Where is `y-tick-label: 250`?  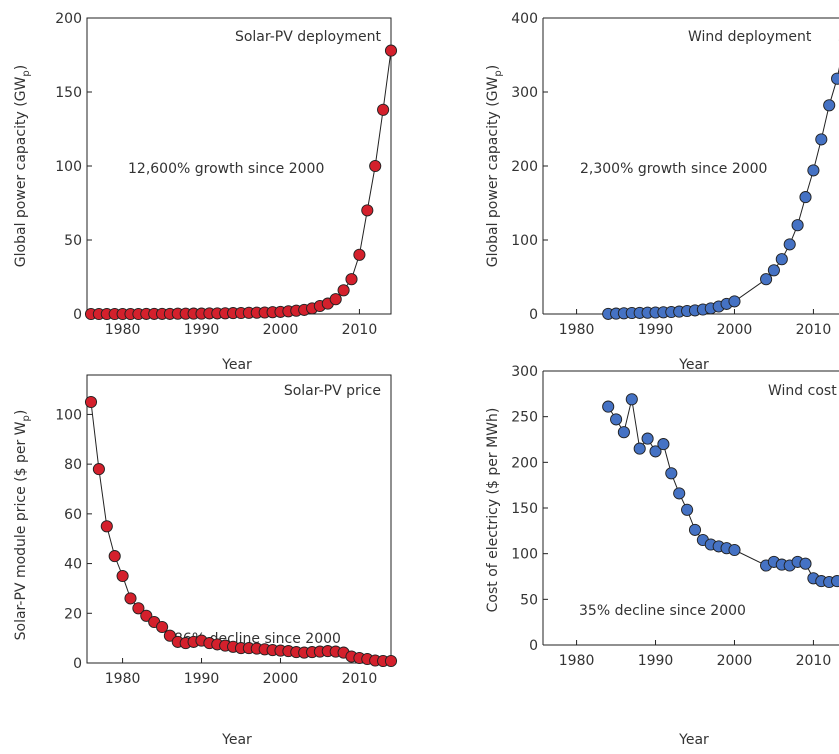 y-tick-label: 250 is located at coordinates (524, 418).